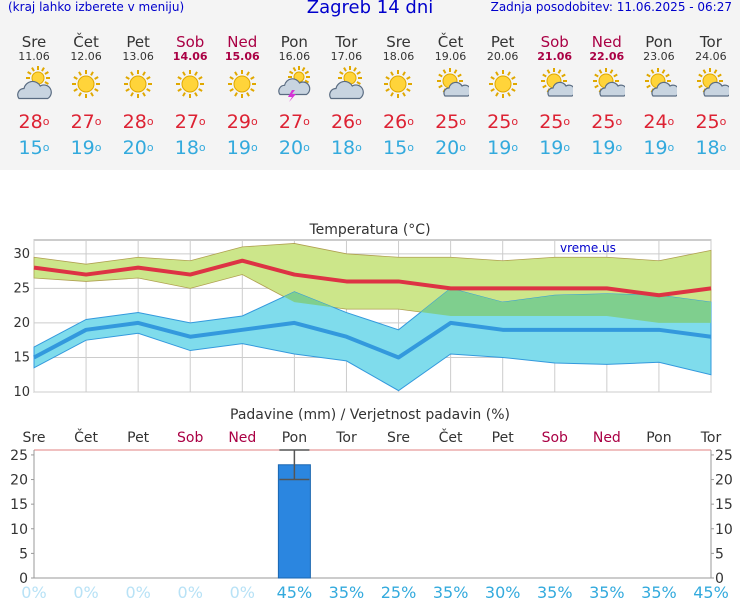  What do you see at coordinates (86, 56) in the screenshot?
I see `day-date: 12.06` at bounding box center [86, 56].